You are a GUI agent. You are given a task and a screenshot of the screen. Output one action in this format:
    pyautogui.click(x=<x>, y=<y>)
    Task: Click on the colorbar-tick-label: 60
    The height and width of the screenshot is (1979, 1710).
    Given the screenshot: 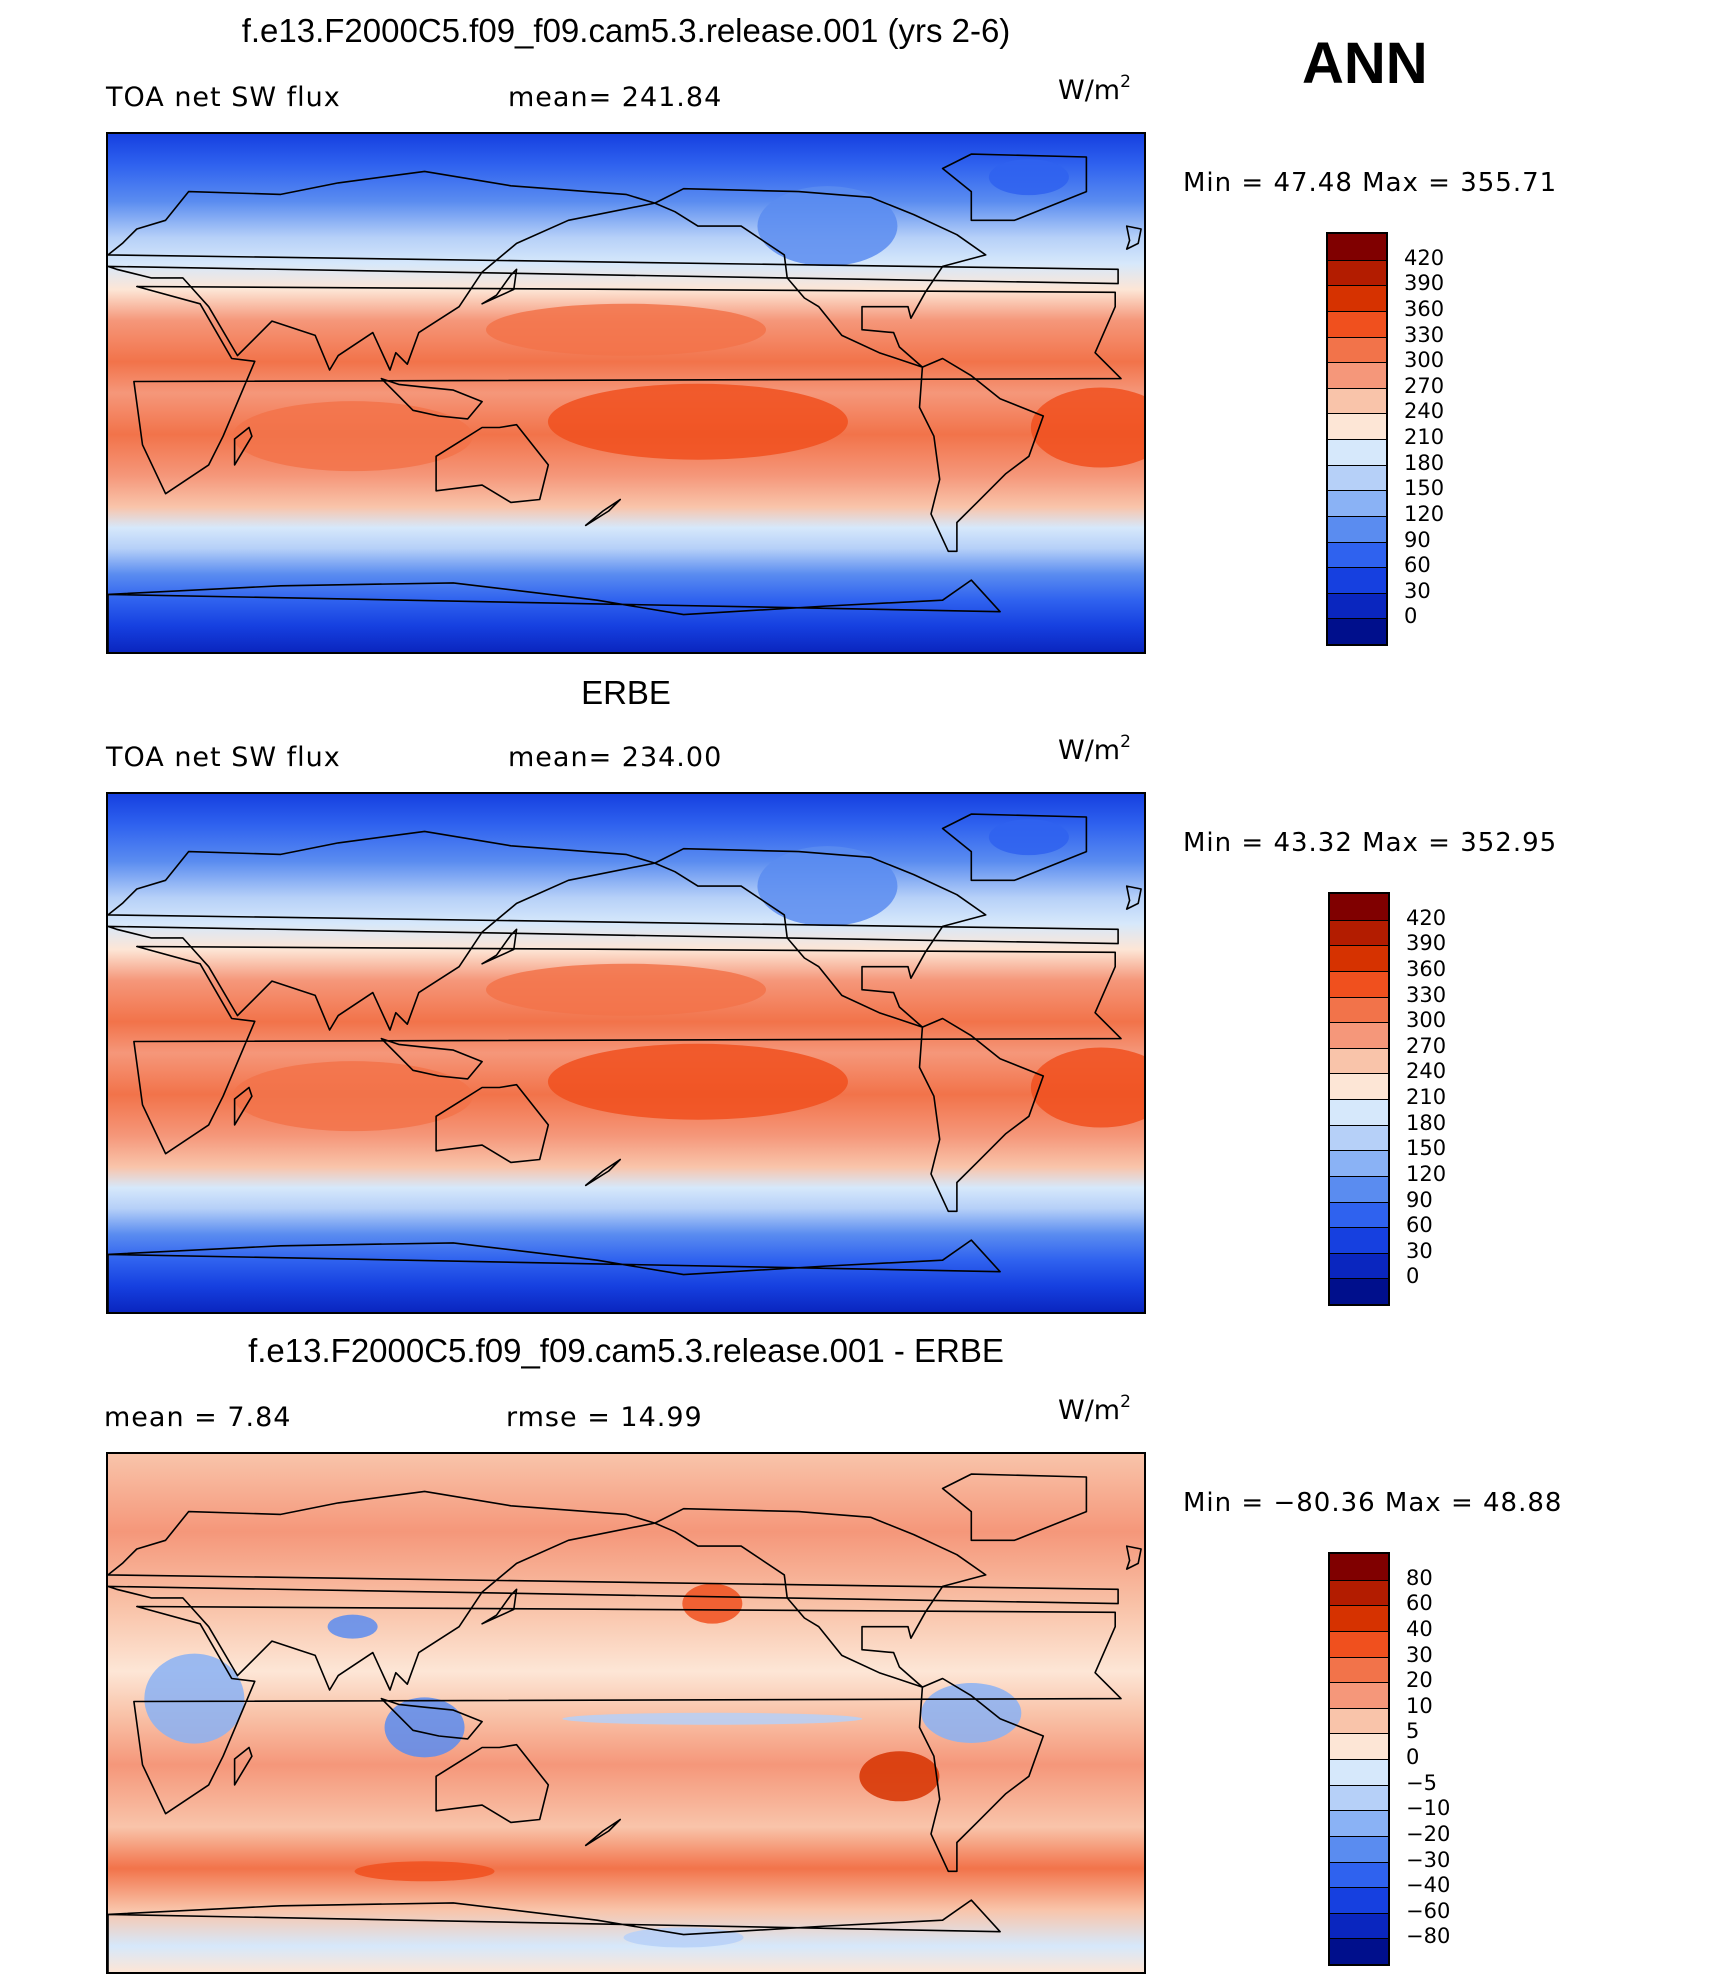 What is the action you would take?
    pyautogui.click(x=1419, y=1225)
    